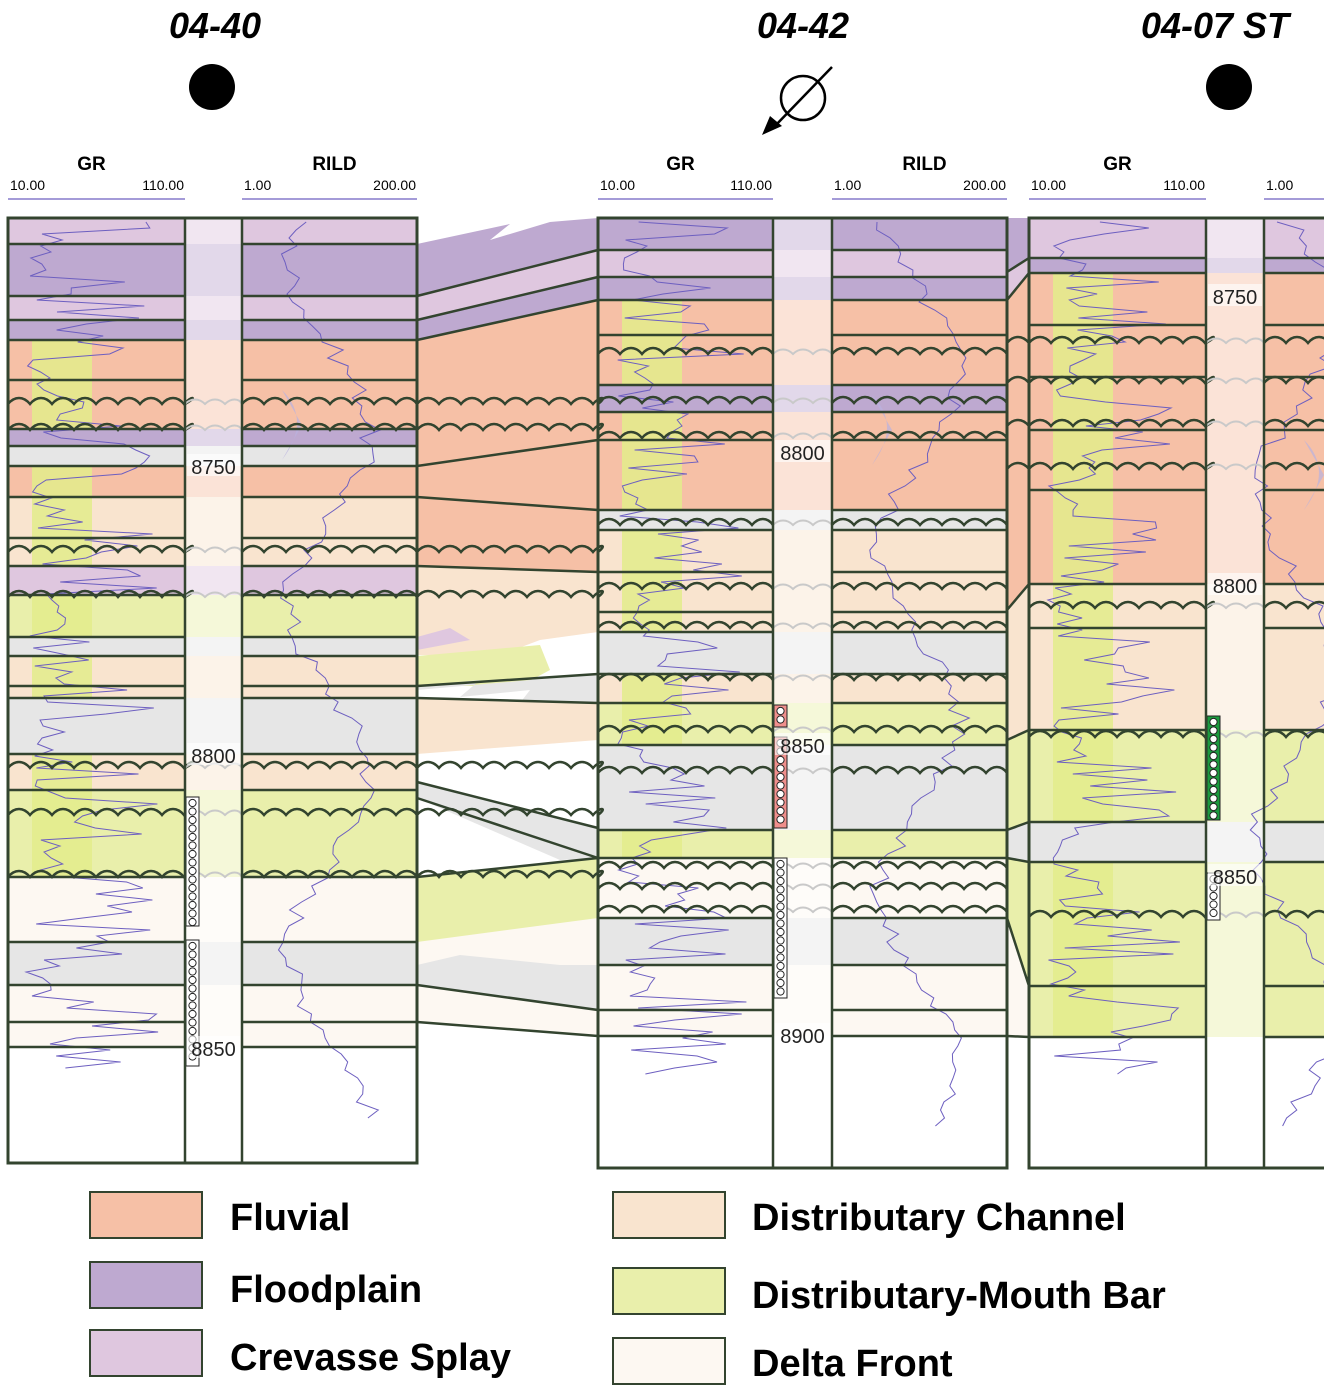  I want to click on well-name: 04-42, so click(803, 25).